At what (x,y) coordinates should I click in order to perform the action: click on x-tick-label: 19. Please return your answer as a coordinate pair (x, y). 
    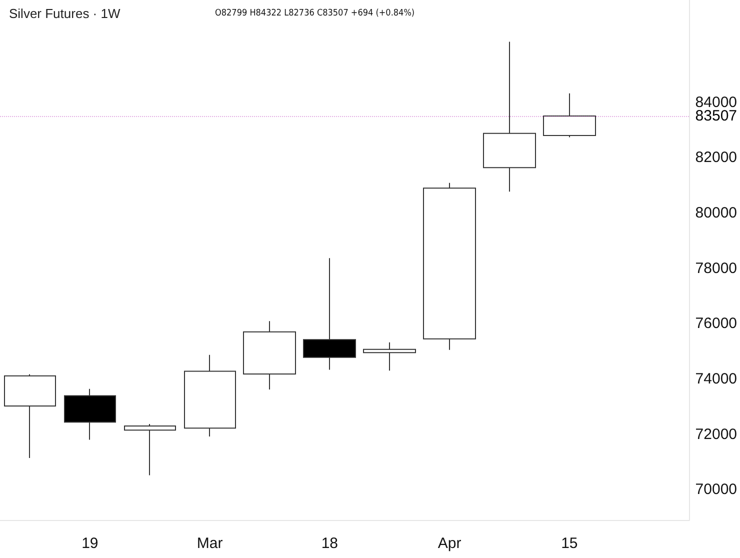
    Looking at the image, I should click on (90, 543).